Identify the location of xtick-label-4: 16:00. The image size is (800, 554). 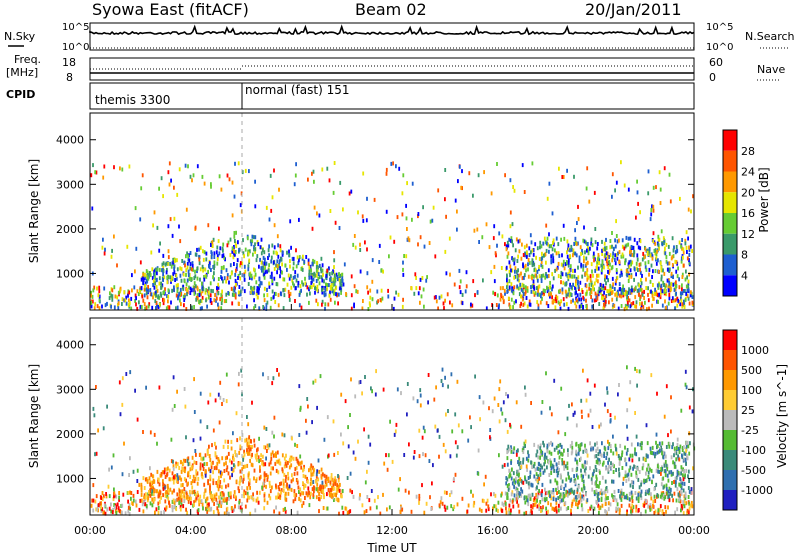
(493, 530).